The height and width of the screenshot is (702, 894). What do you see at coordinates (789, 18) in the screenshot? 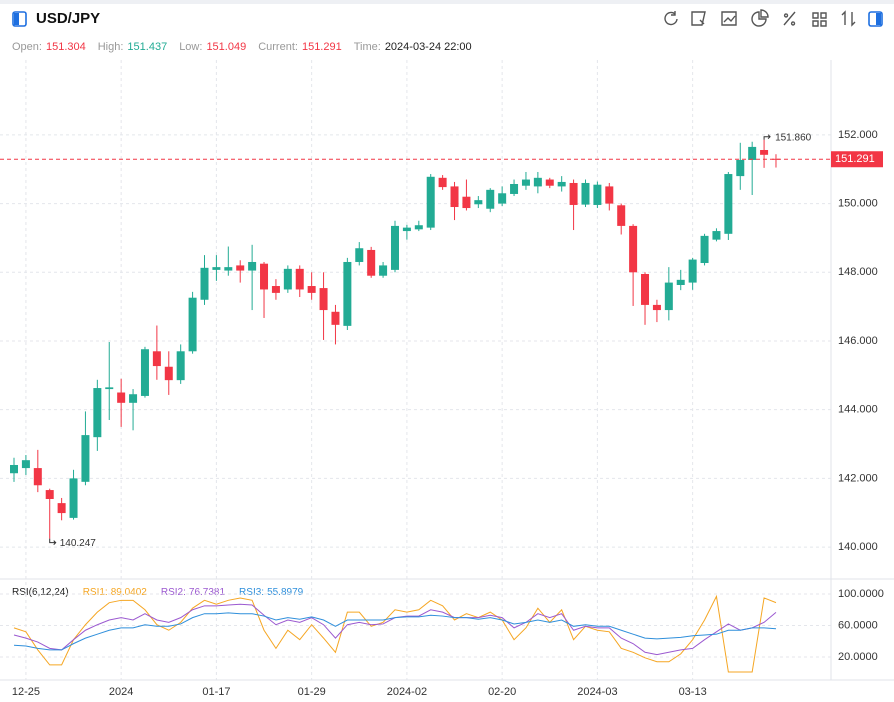
I see `percent-icon` at bounding box center [789, 18].